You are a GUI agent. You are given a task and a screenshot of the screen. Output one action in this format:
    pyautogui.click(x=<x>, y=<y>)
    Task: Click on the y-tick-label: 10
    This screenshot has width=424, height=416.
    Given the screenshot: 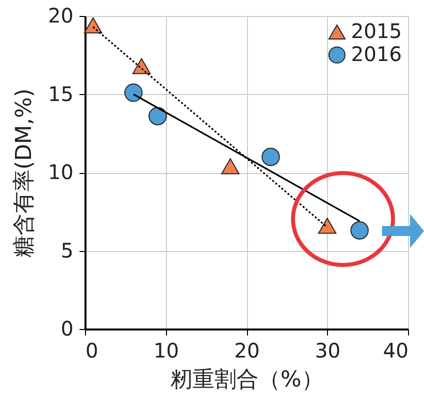 What is the action you would take?
    pyautogui.click(x=61, y=172)
    